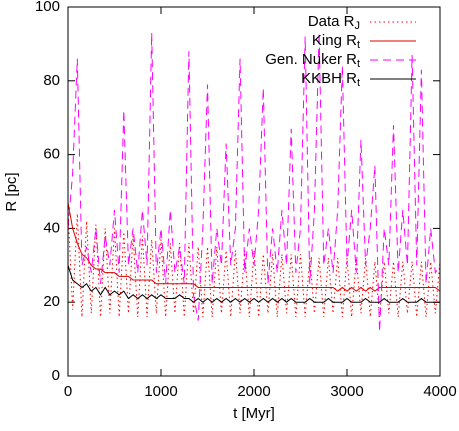 This screenshot has width=459, height=431. I want to click on x-tick-label: 4000, so click(439, 391).